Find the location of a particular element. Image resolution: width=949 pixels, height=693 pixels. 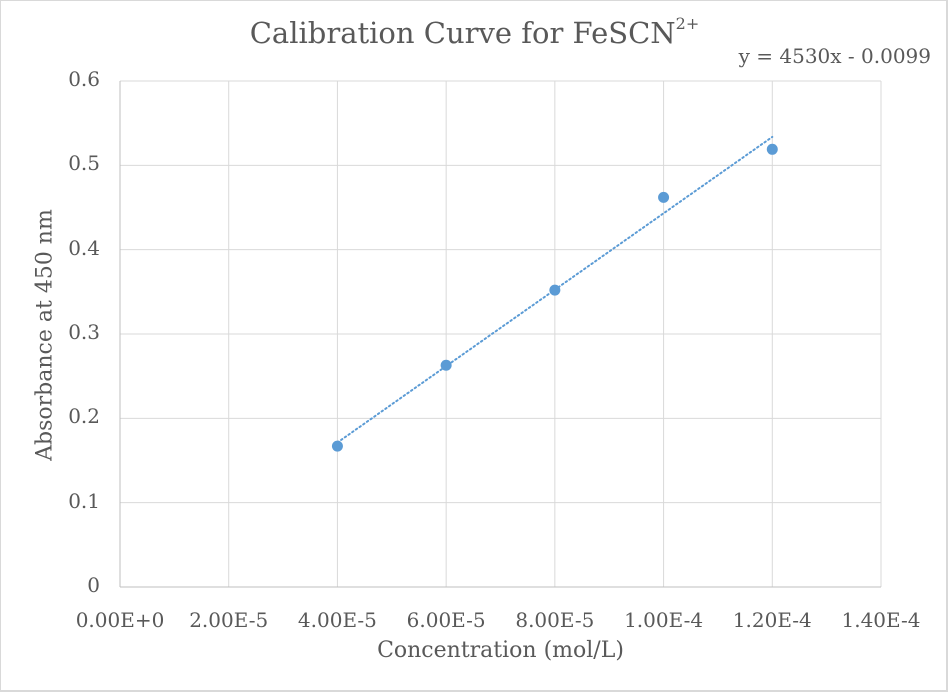

x-tick-label: 1.00E-4 is located at coordinates (664, 620).